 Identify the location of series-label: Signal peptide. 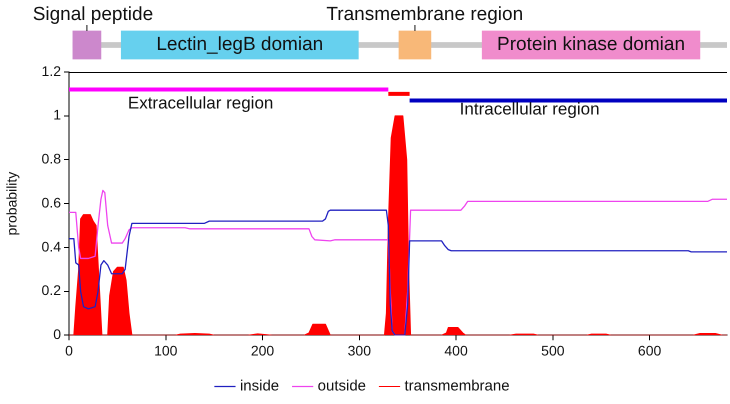
(93, 15).